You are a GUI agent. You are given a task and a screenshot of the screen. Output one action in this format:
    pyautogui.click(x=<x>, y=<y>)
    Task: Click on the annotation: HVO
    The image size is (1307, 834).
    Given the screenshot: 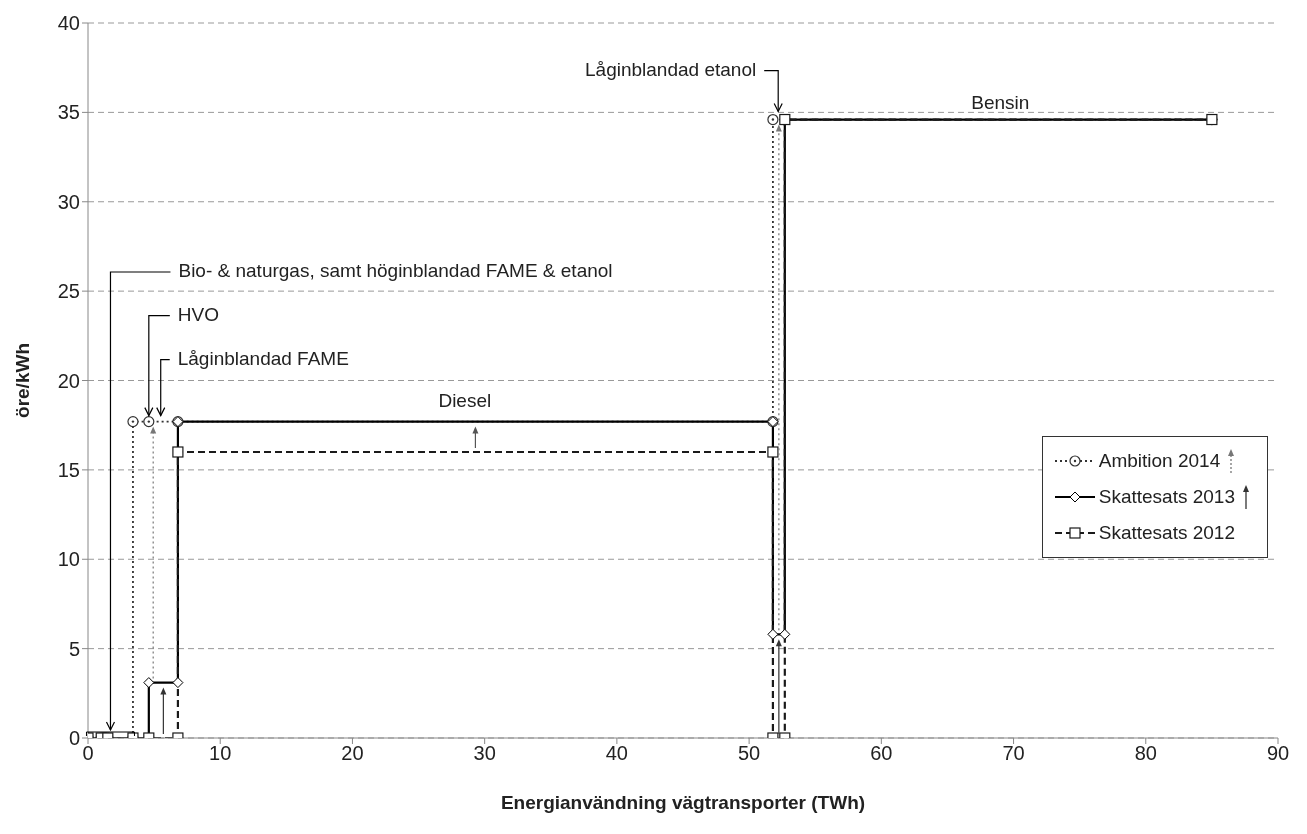 What is the action you would take?
    pyautogui.click(x=198, y=314)
    